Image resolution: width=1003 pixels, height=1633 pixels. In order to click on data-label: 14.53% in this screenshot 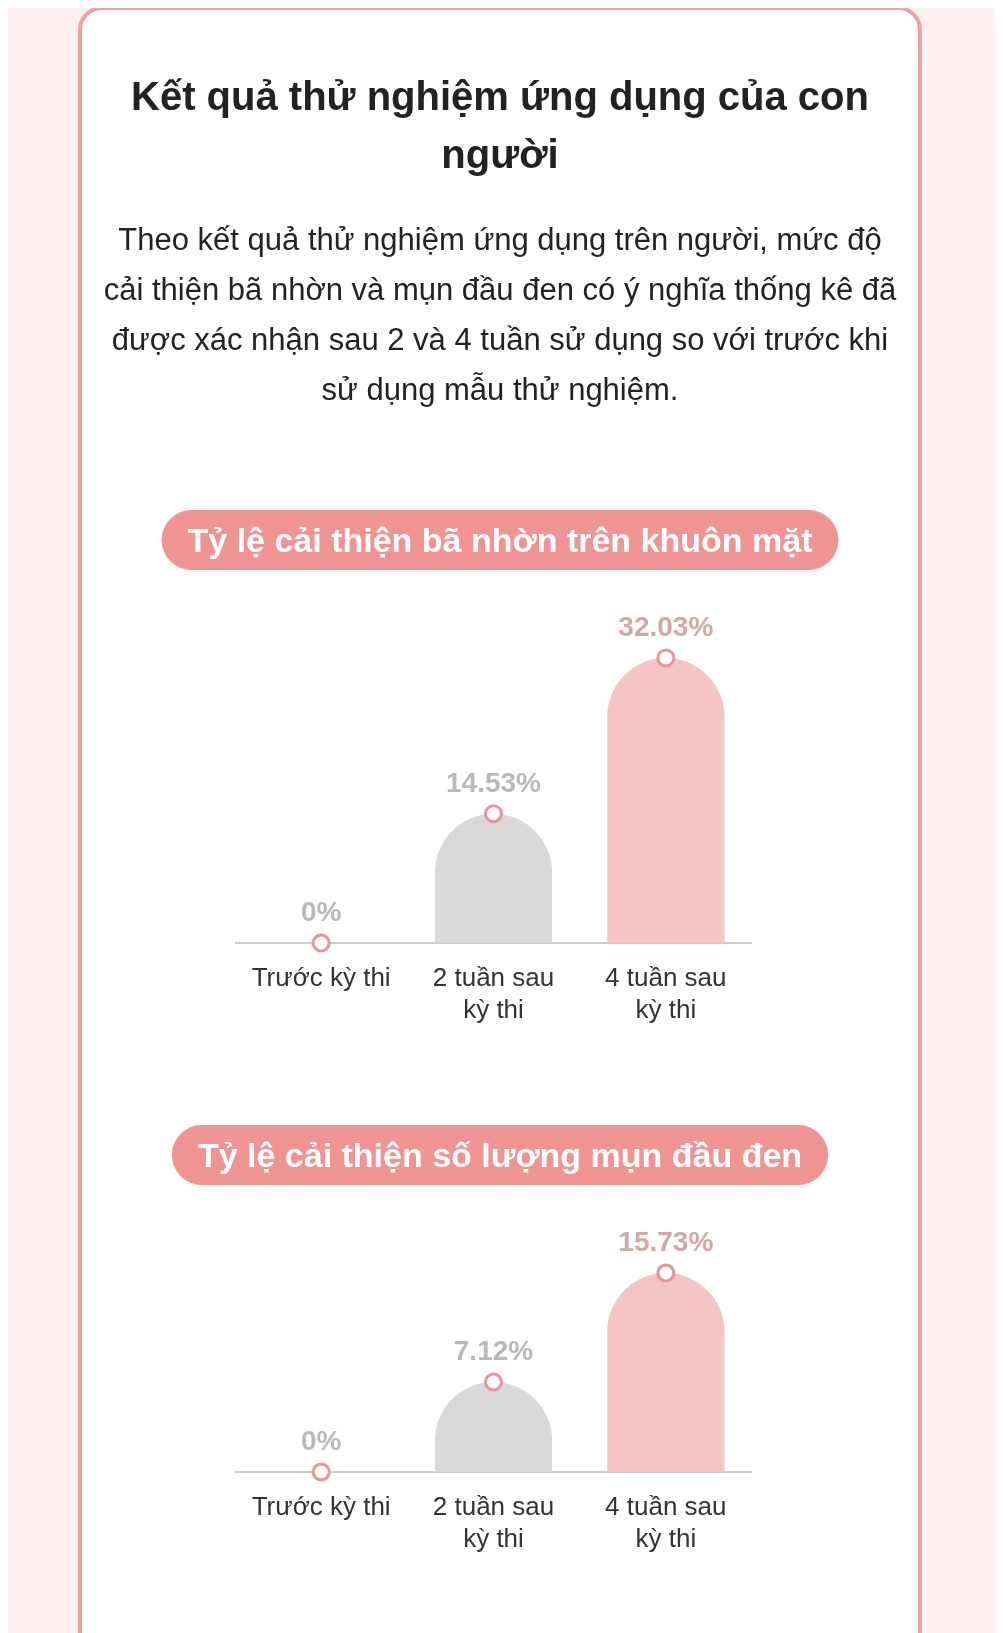, I will do `click(494, 782)`.